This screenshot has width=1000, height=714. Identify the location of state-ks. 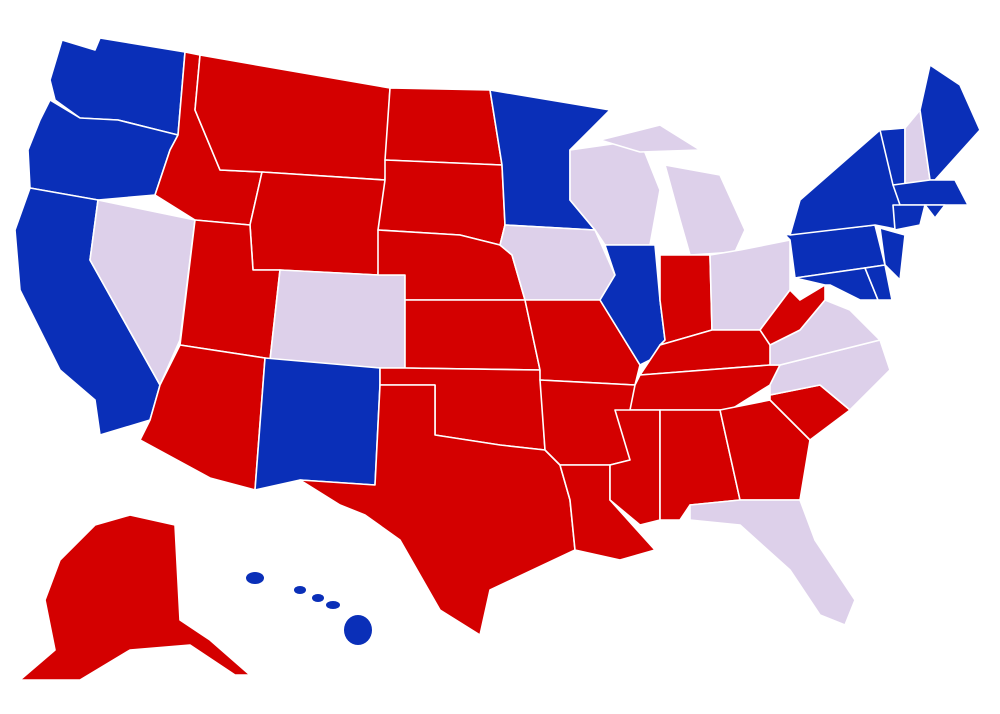
(472, 335).